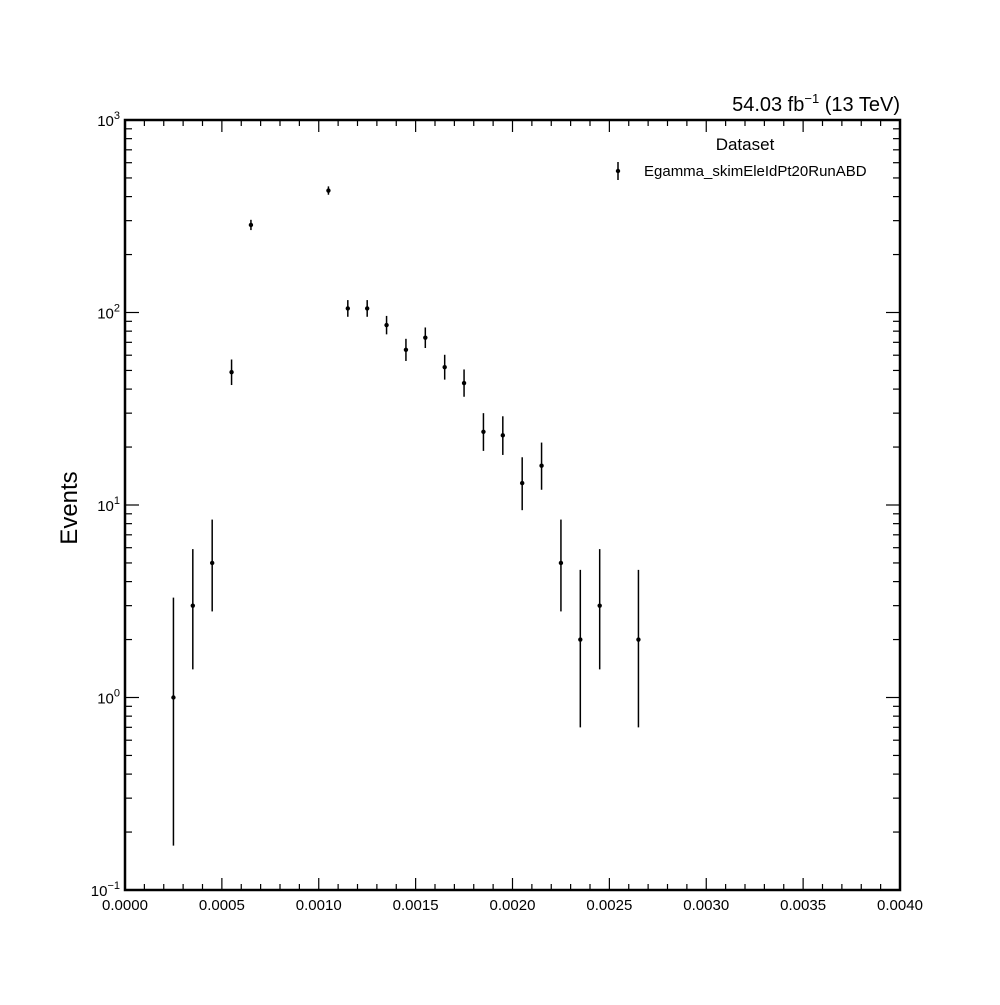  I want to click on x-tick-label: 0.0035, so click(803, 905).